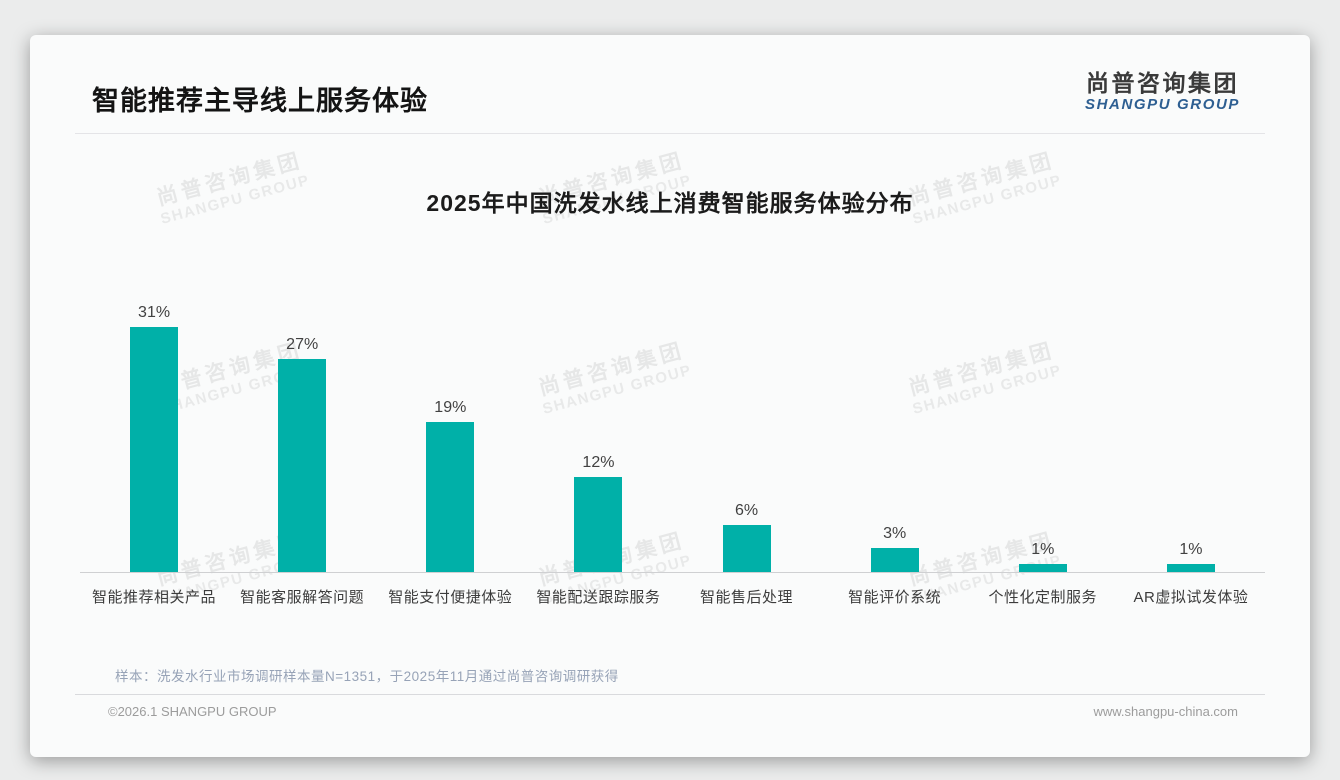 Image resolution: width=1340 pixels, height=780 pixels. What do you see at coordinates (747, 510) in the screenshot?
I see `bar-value-label: 6%` at bounding box center [747, 510].